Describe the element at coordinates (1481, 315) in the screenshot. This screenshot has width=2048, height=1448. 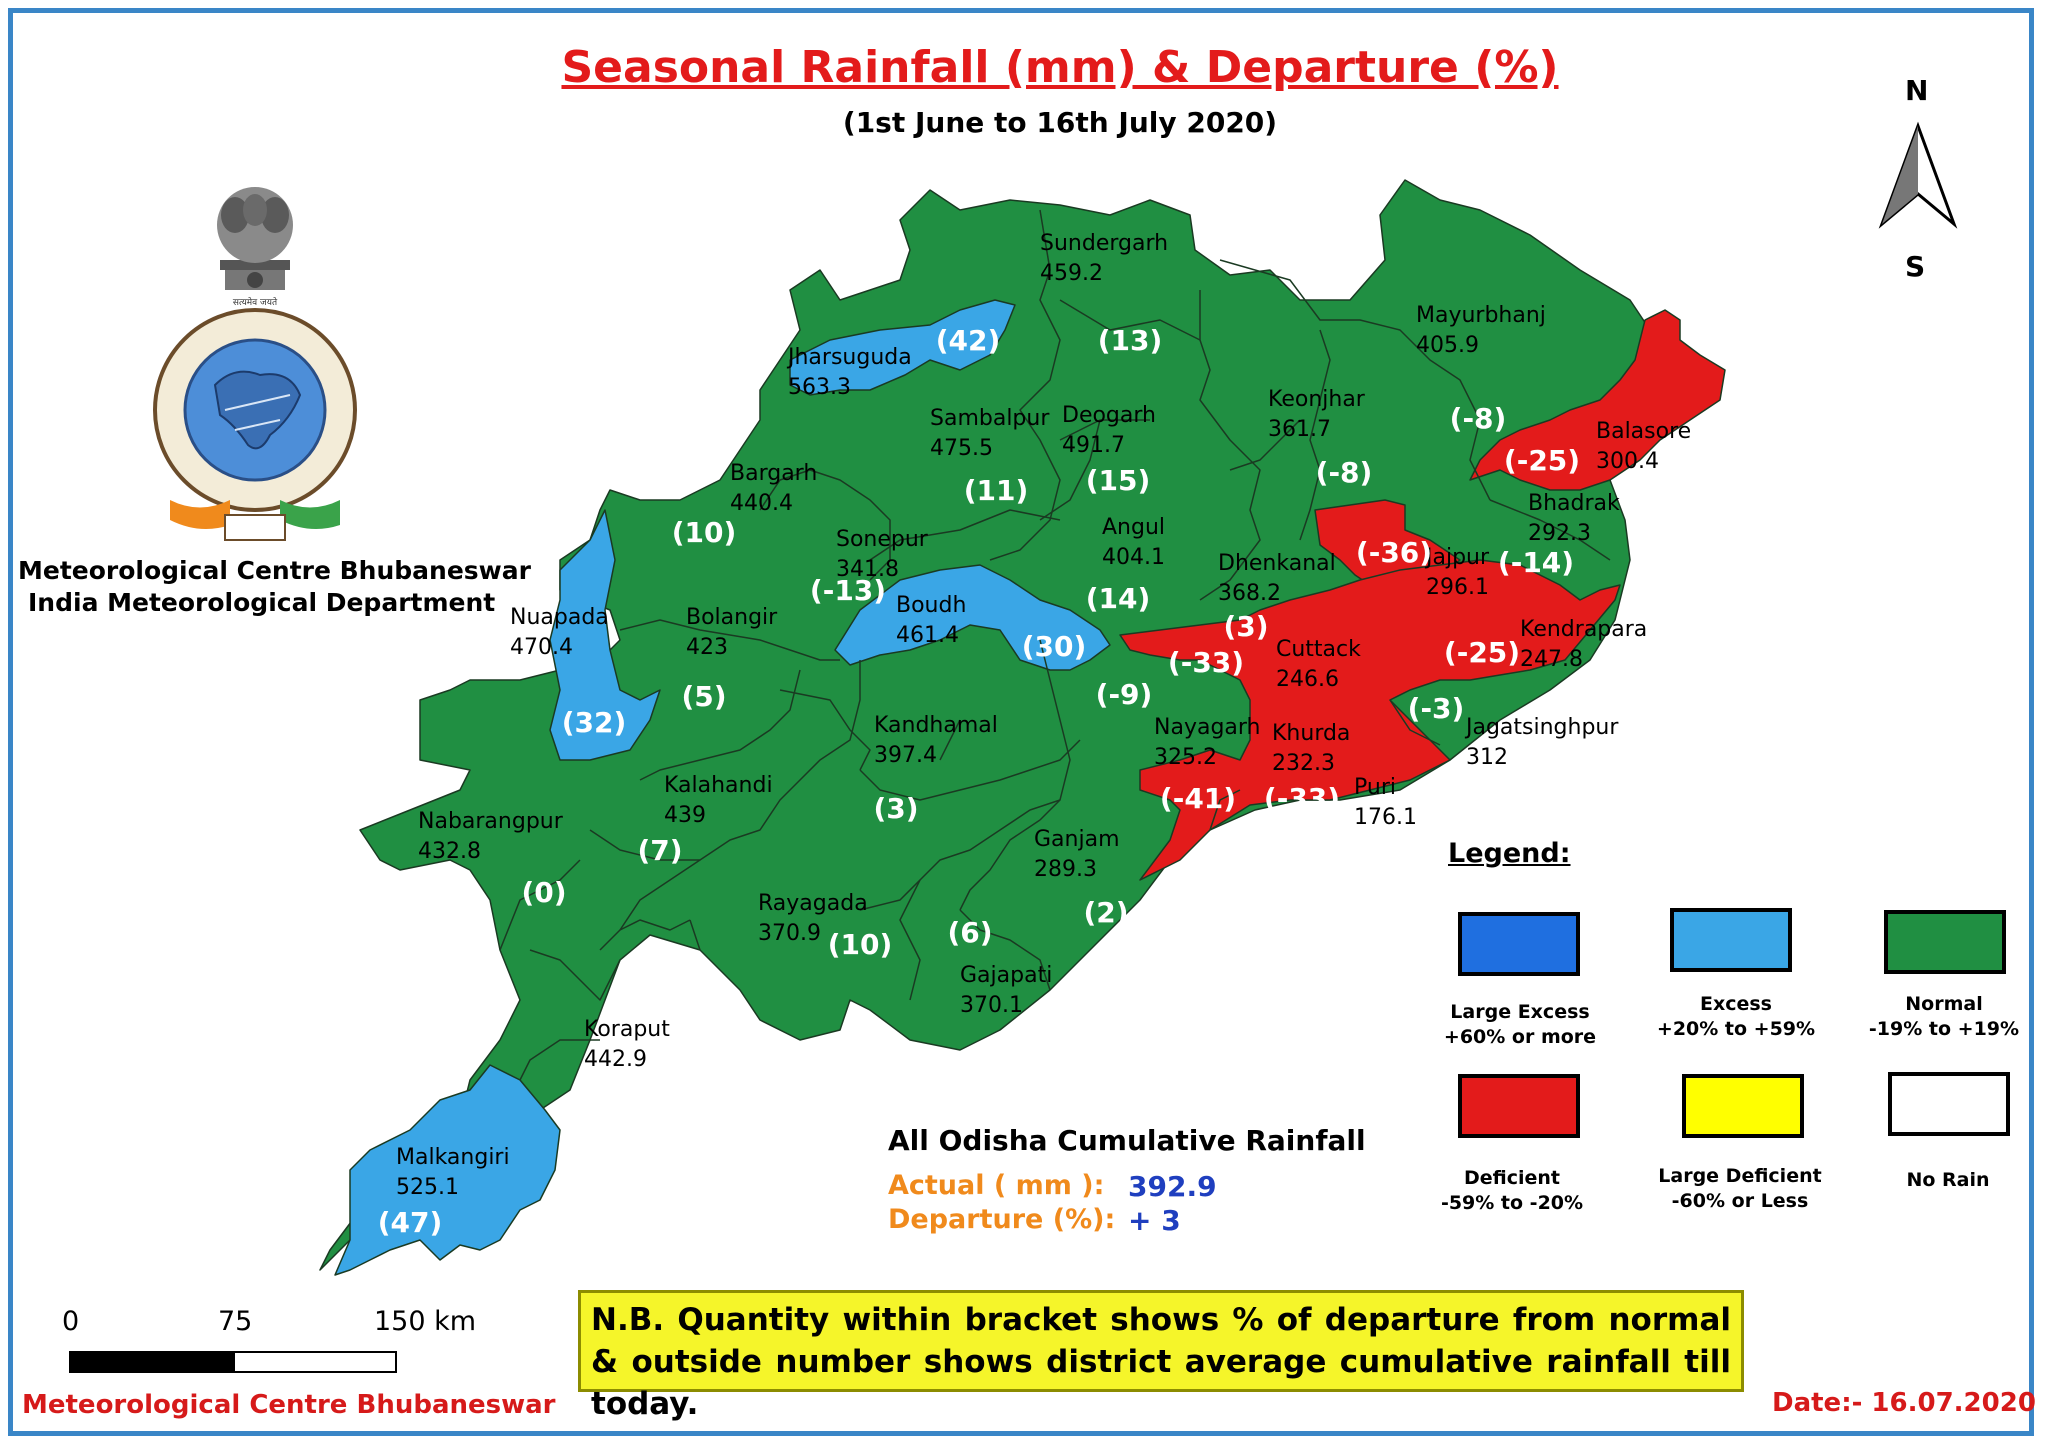
I see `district-name-mayurbhanj: Mayurbhanj` at that location.